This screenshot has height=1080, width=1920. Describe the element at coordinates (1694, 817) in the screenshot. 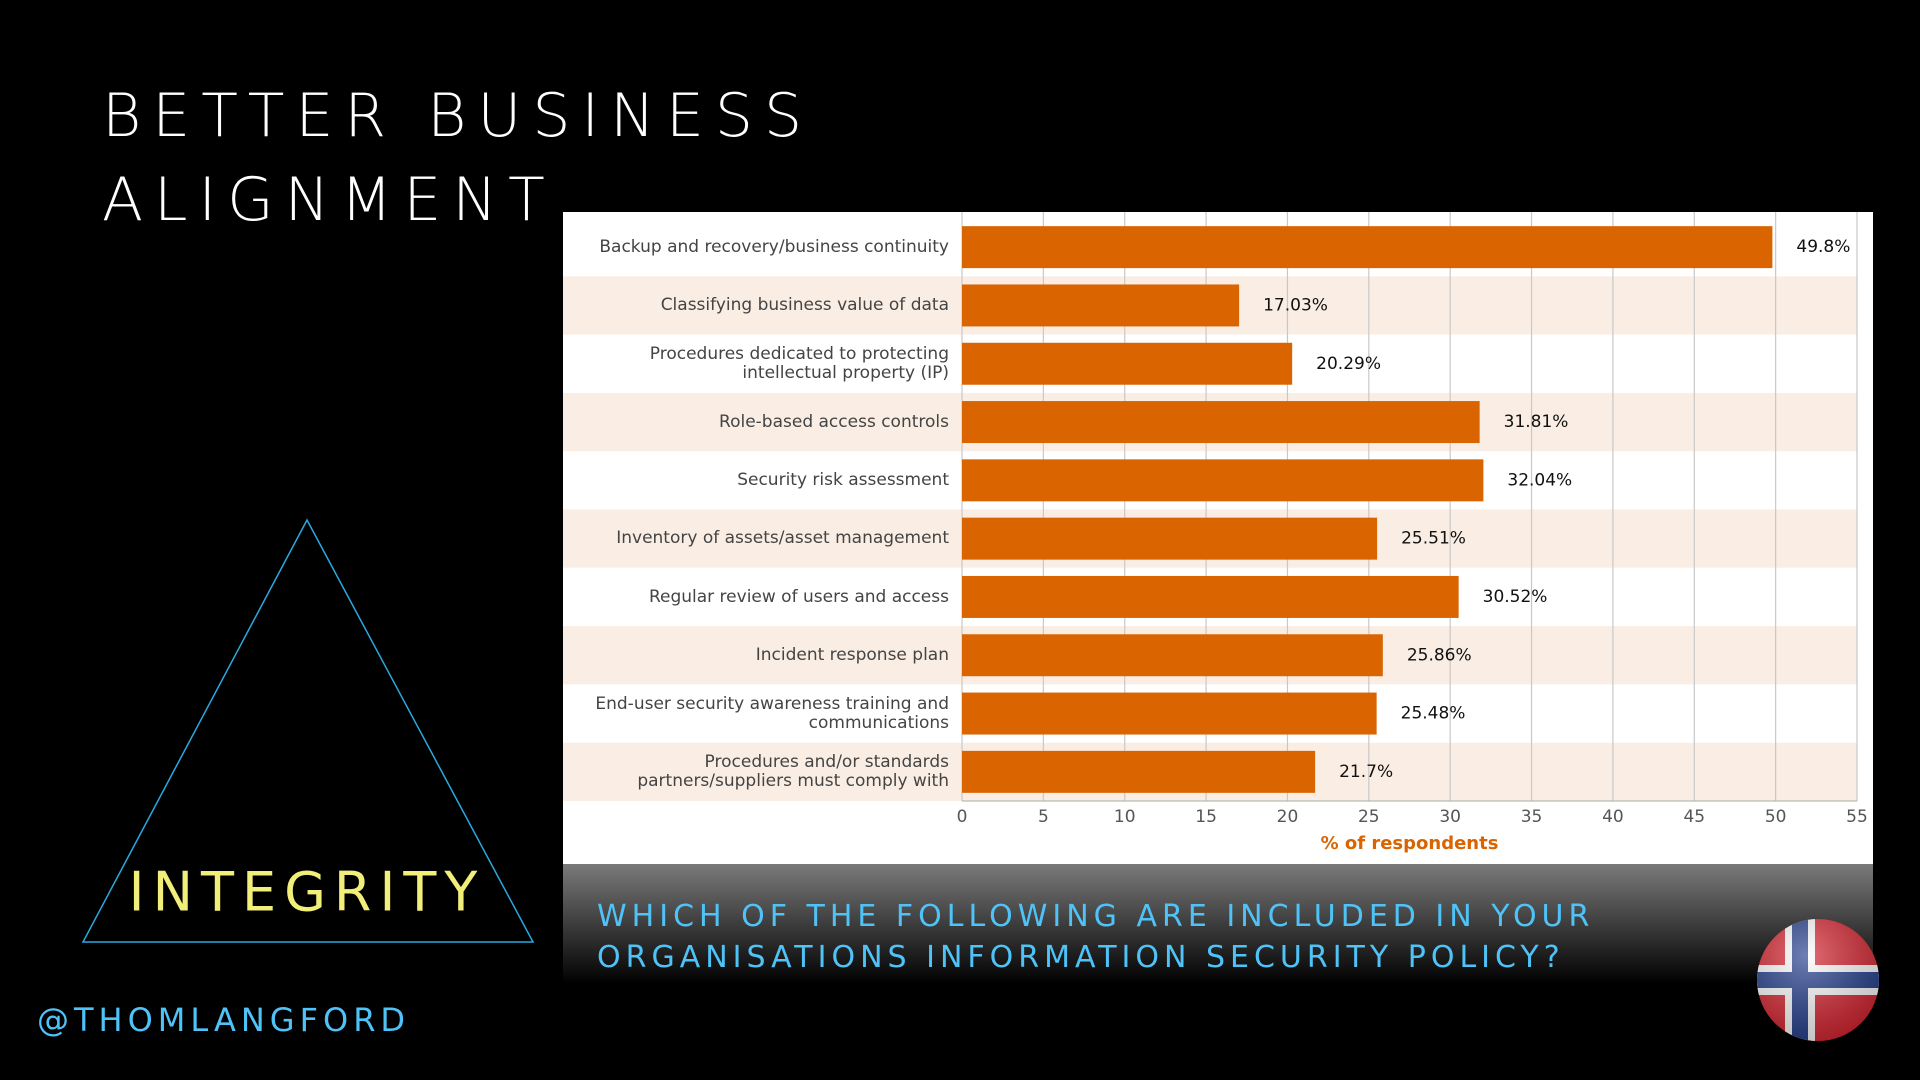

I see `x-tick-label: 45` at that location.